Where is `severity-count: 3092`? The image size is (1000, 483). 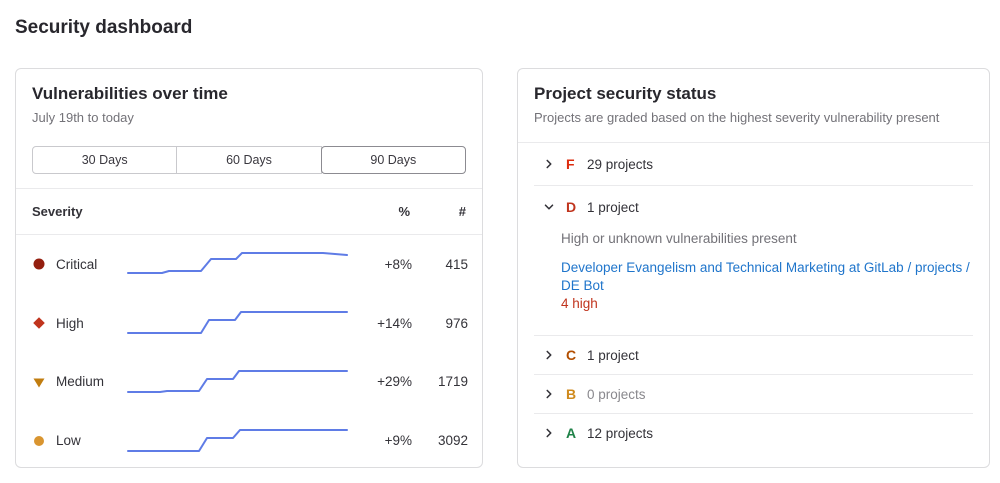 severity-count: 3092 is located at coordinates (452, 441).